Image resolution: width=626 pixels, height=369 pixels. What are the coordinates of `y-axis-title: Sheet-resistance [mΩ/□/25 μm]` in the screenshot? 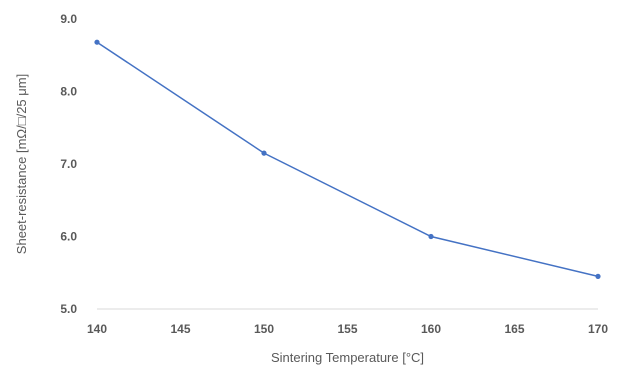 It's located at (21, 164).